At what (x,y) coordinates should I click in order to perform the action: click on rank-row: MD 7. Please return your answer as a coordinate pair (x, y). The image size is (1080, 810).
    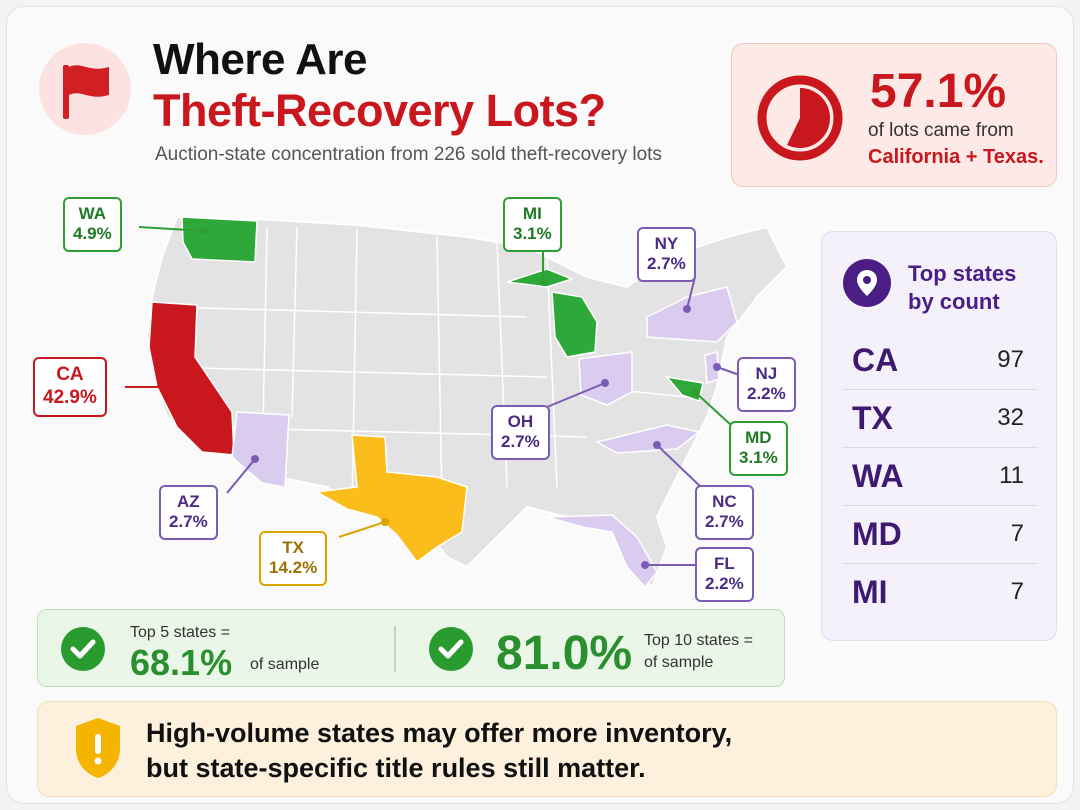
    Looking at the image, I should click on (940, 535).